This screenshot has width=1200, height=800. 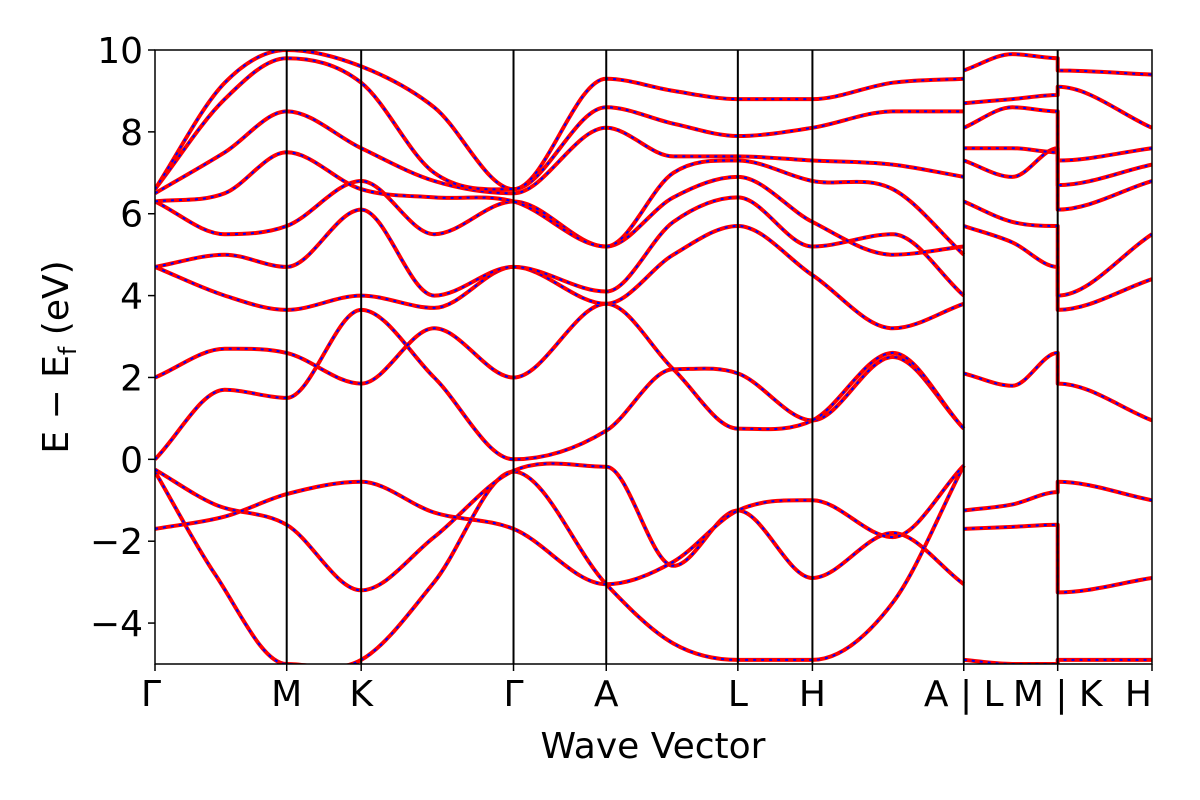 What do you see at coordinates (131, 378) in the screenshot?
I see `y-tick-label: 2` at bounding box center [131, 378].